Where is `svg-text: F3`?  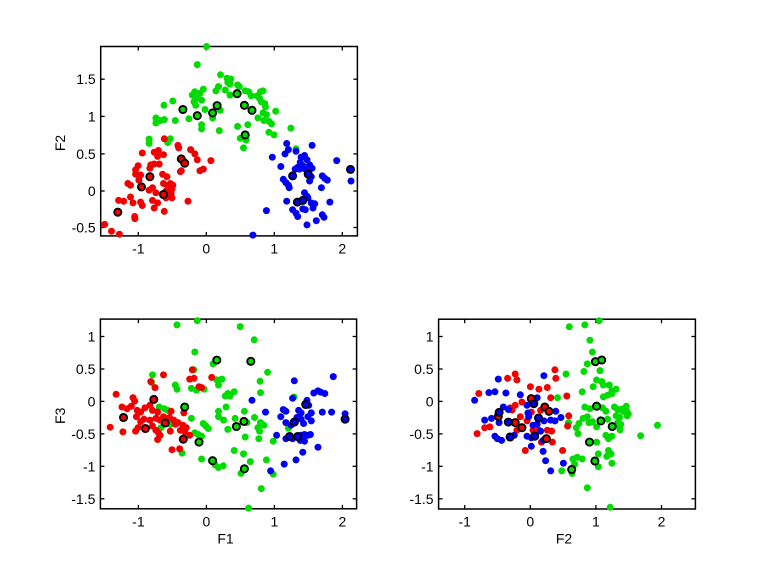 svg-text: F3 is located at coordinates (60, 415).